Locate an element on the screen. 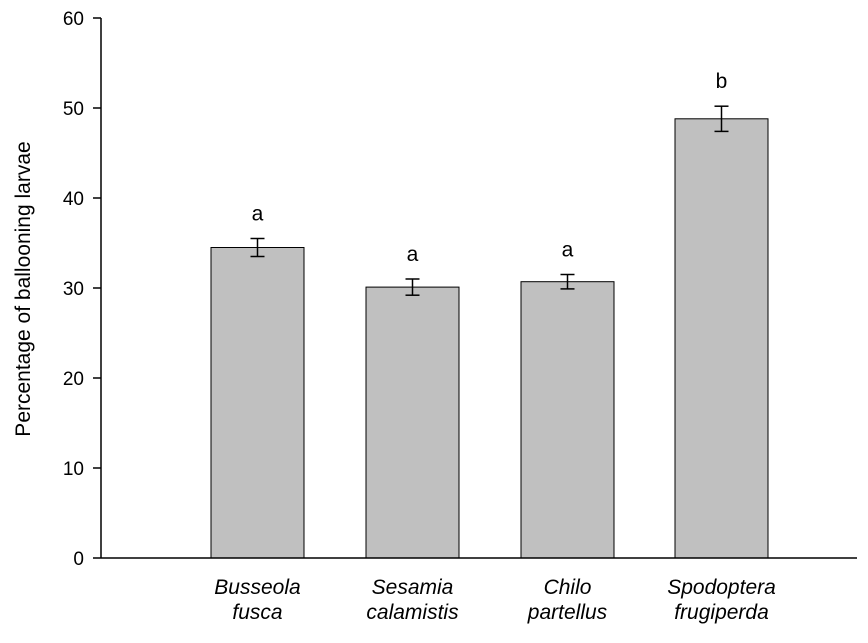 The width and height of the screenshot is (868, 643). y-tick-label: 40 is located at coordinates (73, 199).